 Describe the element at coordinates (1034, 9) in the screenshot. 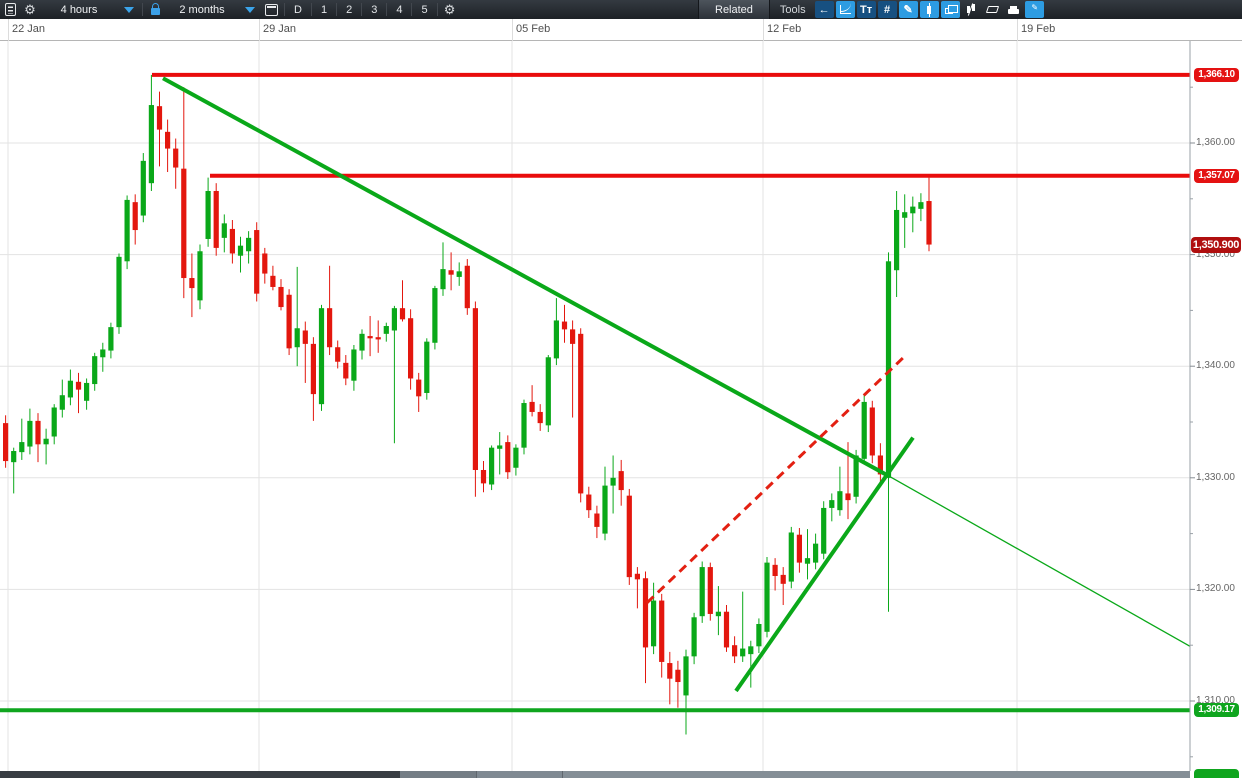

I see `settings-draw-icon` at that location.